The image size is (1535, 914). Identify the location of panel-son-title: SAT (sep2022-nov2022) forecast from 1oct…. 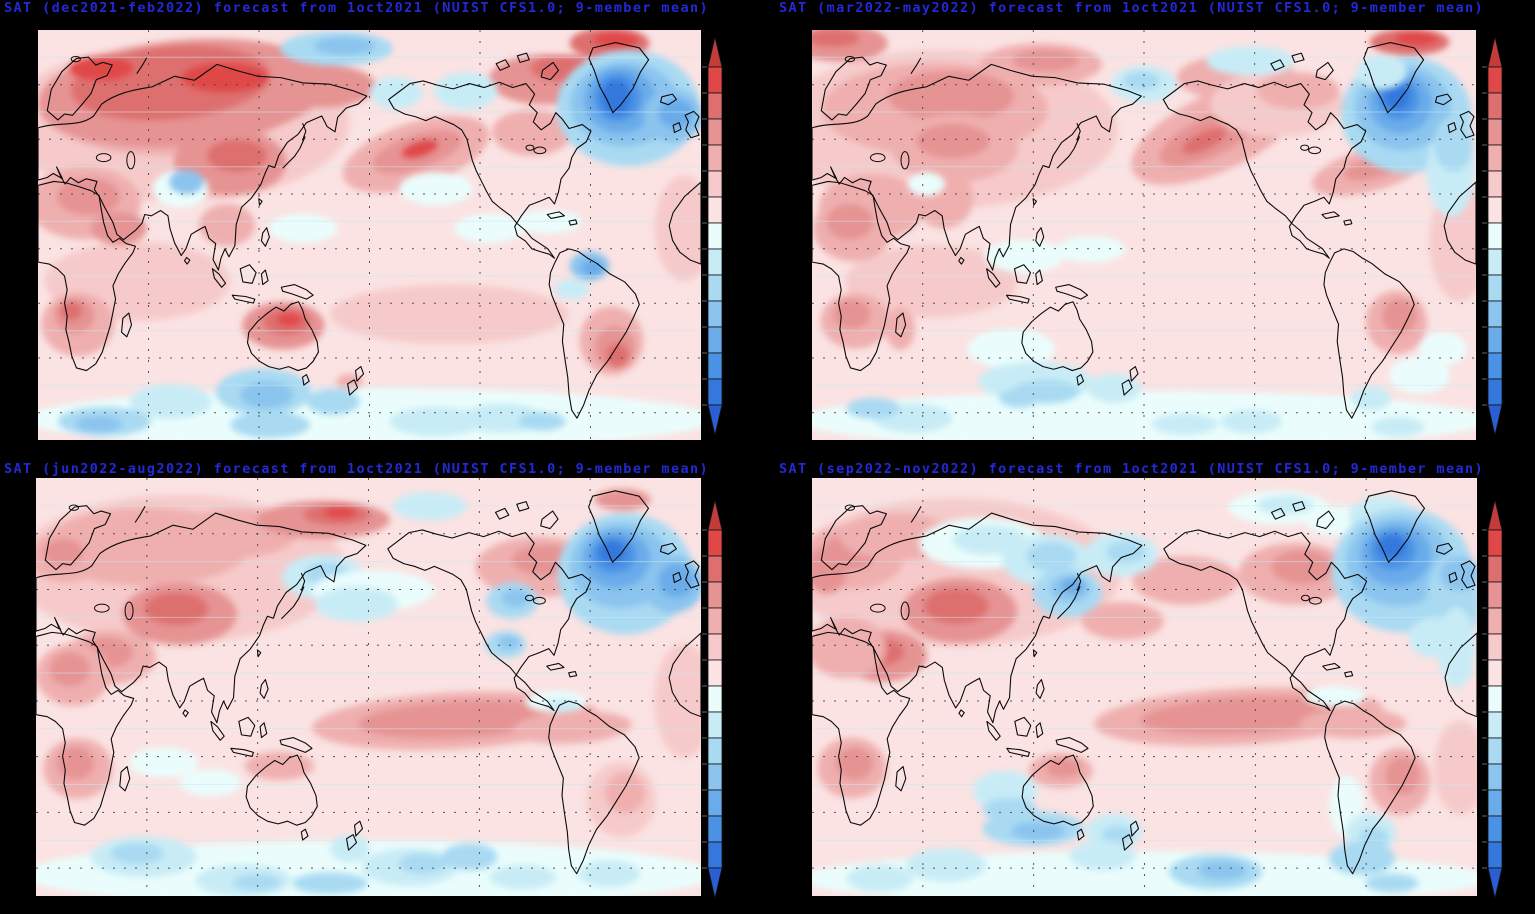
(1132, 469).